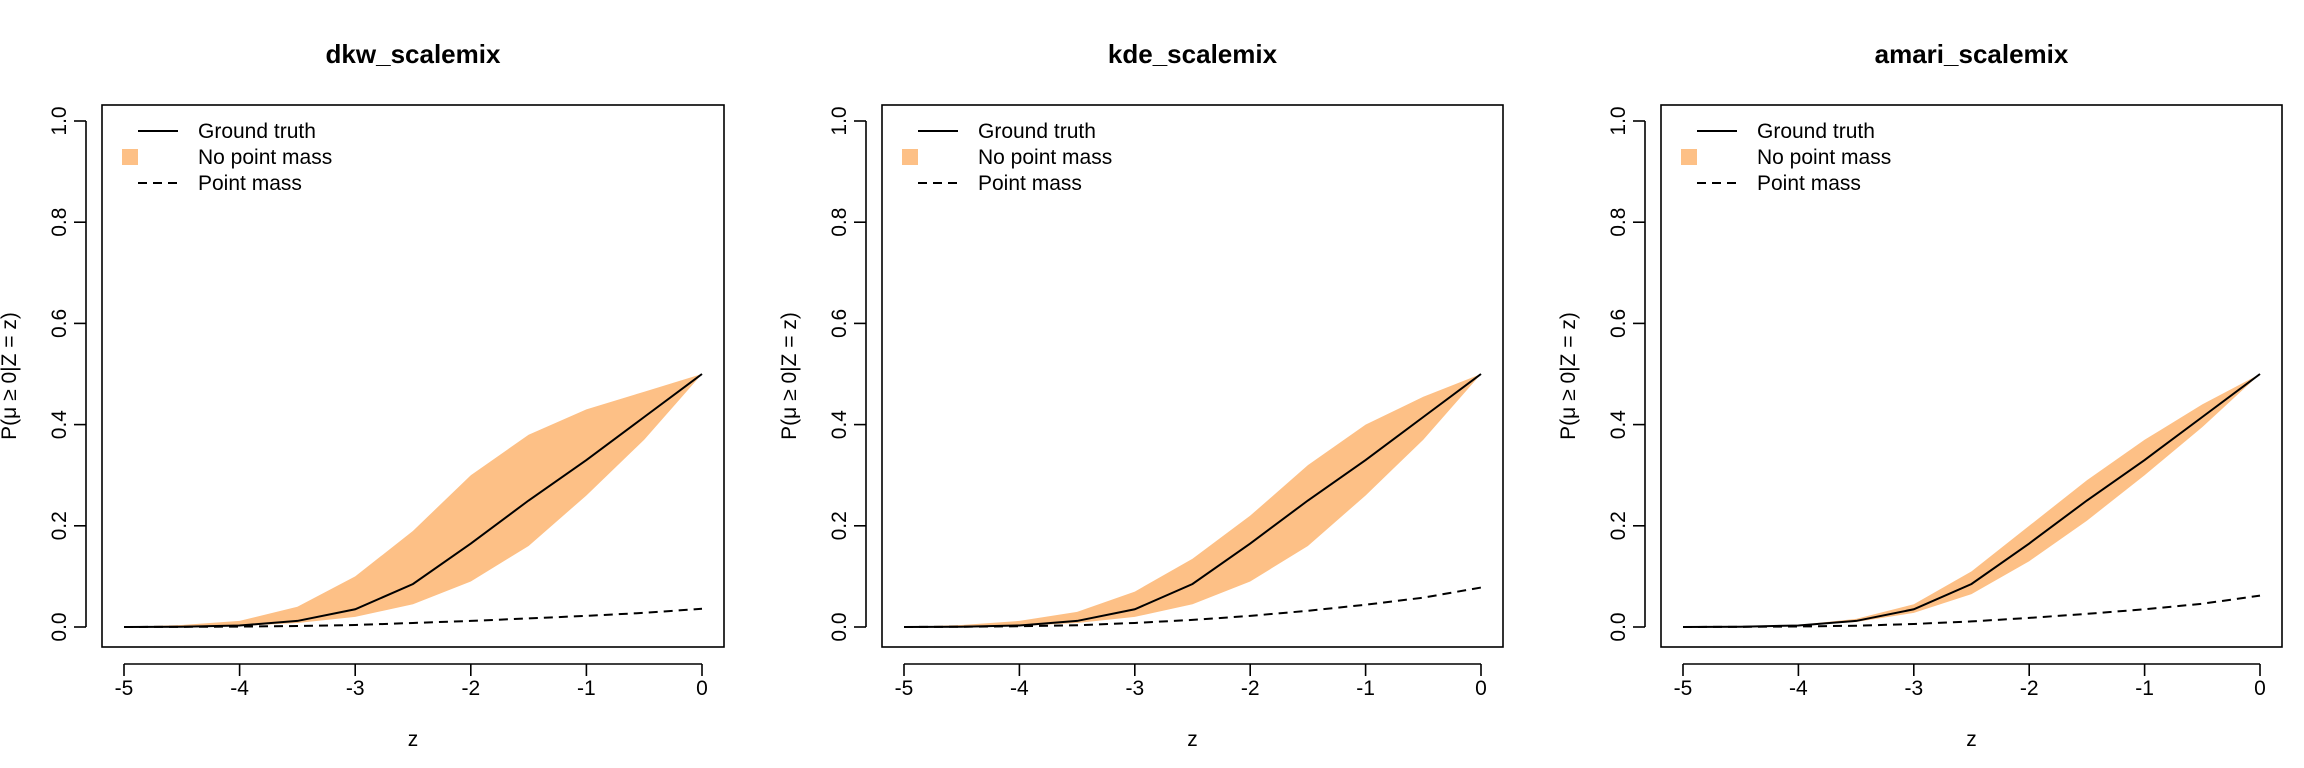 Image resolution: width=2304 pixels, height=768 pixels. Describe the element at coordinates (1972, 54) in the screenshot. I see `chart-title: amari_scalemix` at that location.